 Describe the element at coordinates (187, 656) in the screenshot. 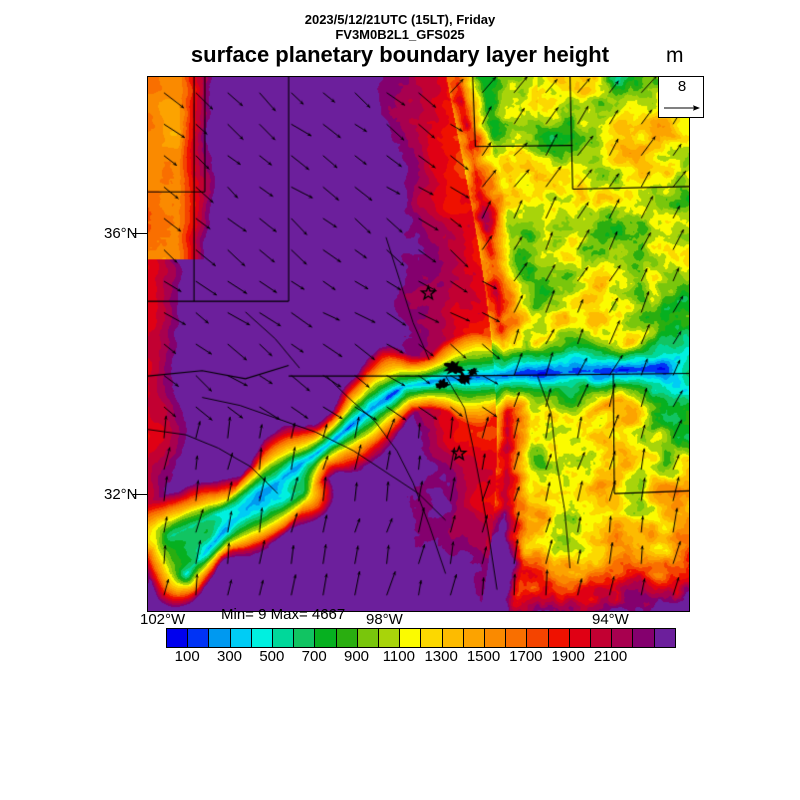

I see `colorbar-tick-label: 100` at that location.